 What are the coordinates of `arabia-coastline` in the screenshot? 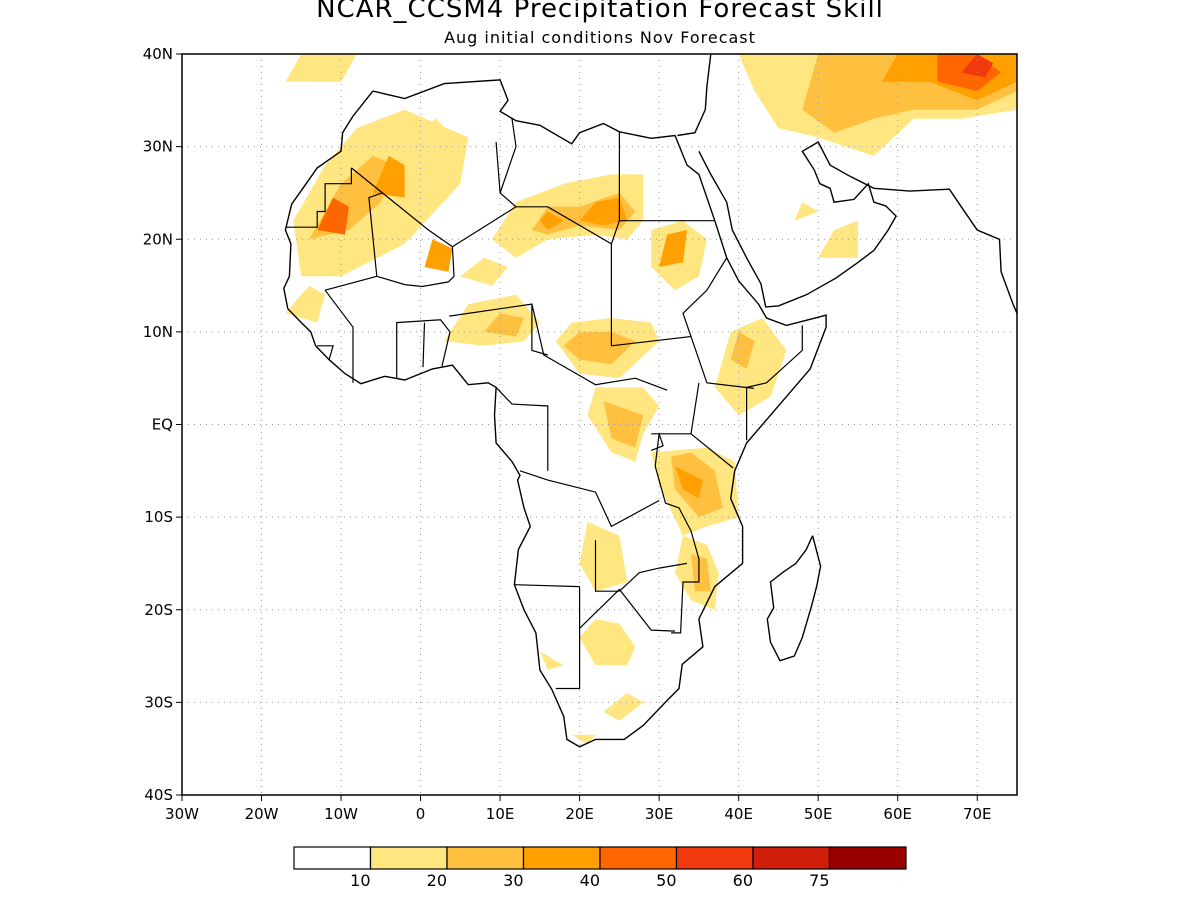 It's located at (857, 227).